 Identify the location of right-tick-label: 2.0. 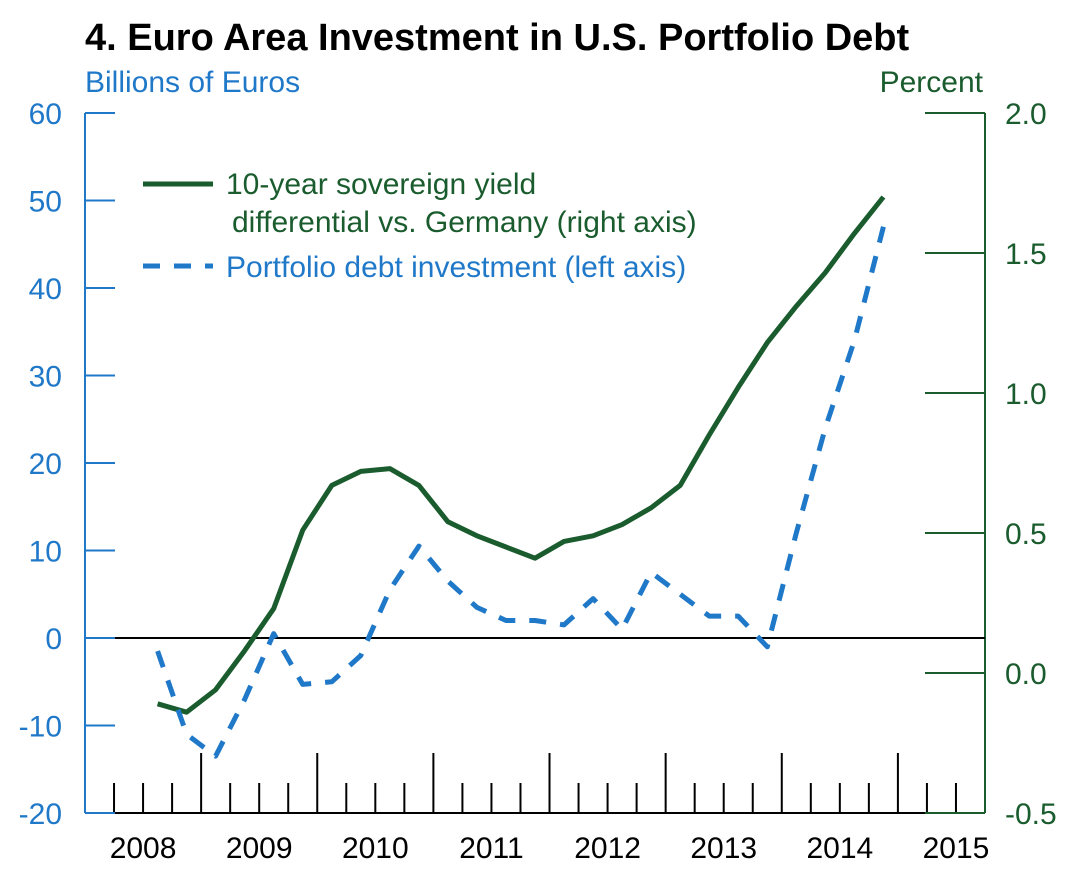
(1026, 114).